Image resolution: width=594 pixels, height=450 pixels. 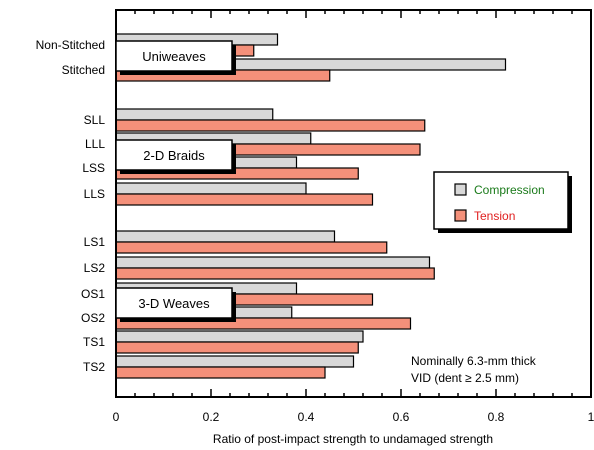 What do you see at coordinates (116, 417) in the screenshot?
I see `x-tick-label: 0` at bounding box center [116, 417].